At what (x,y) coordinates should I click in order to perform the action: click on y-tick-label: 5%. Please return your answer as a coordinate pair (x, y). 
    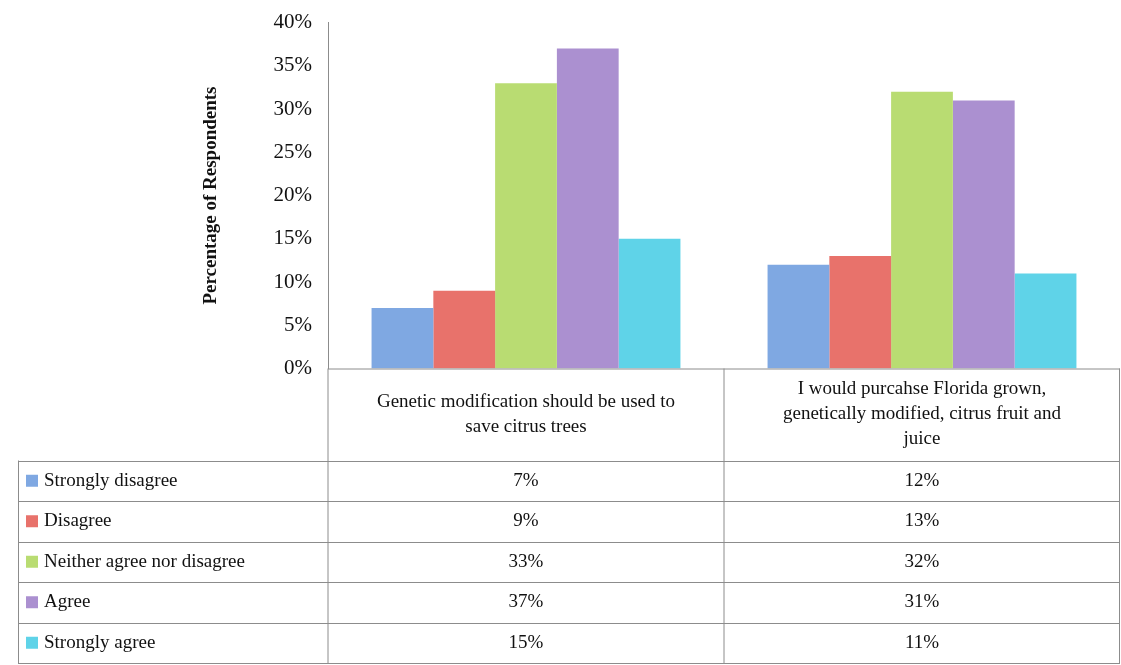
    Looking at the image, I should click on (298, 323).